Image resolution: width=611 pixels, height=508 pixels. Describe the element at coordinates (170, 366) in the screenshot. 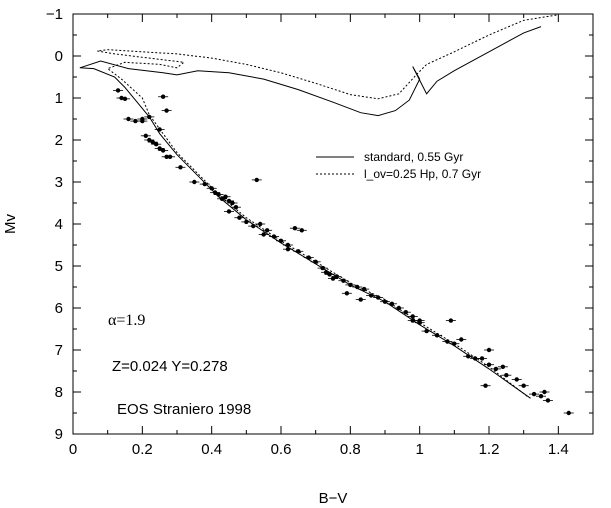

I see `composition-annotation: Z=0.024 Y=0.278` at that location.